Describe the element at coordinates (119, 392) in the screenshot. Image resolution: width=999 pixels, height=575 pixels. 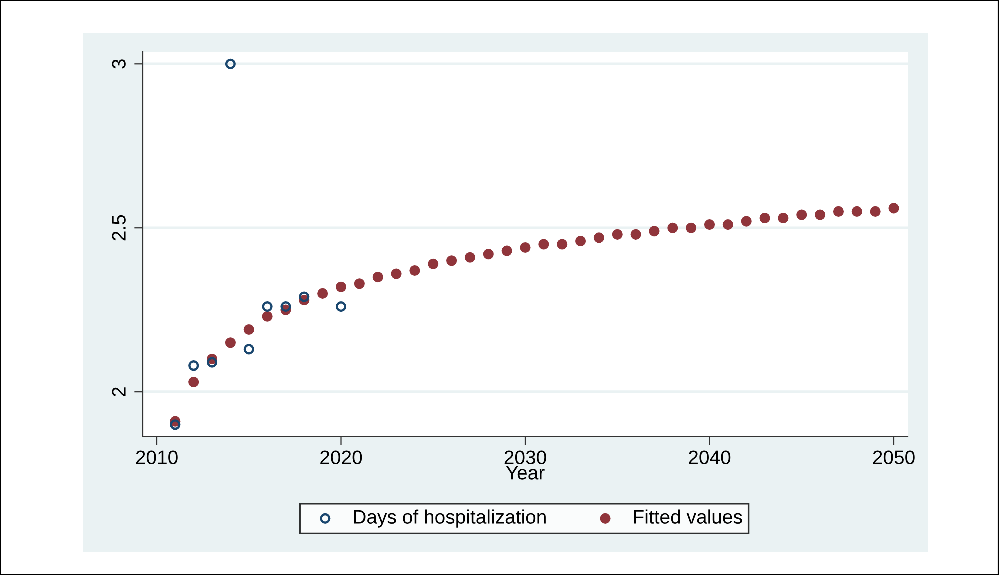
I see `y-tick-label: 2` at that location.